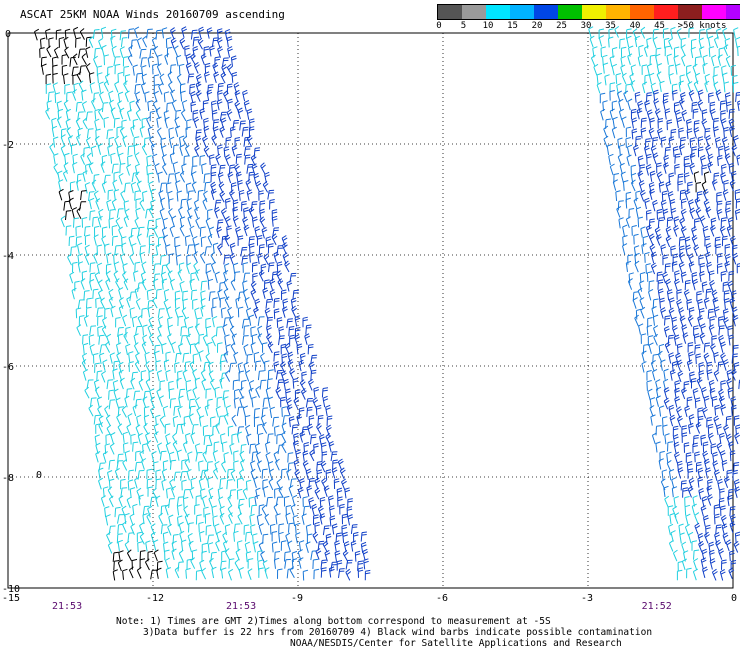 This screenshot has height=650, width=740. Describe the element at coordinates (442, 598) in the screenshot. I see `x-tick-label: -6` at that location.